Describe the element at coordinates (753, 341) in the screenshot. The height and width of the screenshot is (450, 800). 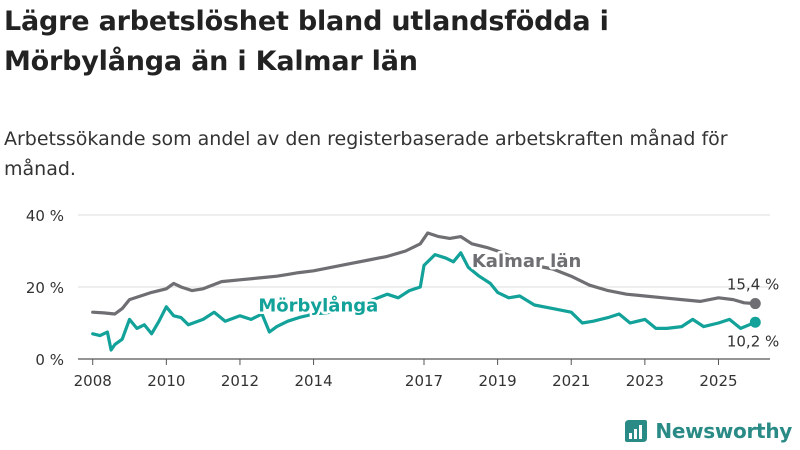
I see `end-value-label: 10,2 %` at that location.